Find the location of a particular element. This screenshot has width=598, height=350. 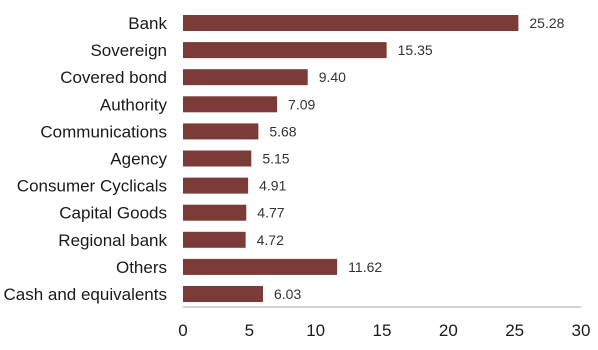

data-label: 11.62 is located at coordinates (365, 267).